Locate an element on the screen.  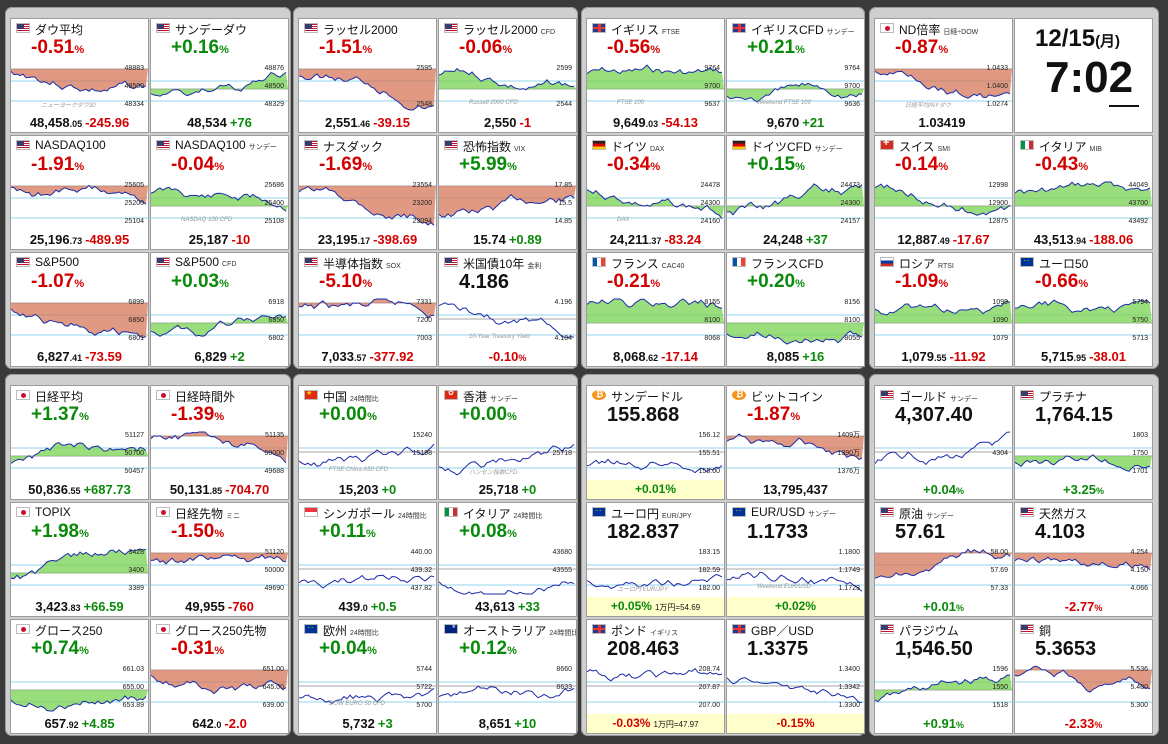
market-card: S&P500 -1.07% 6899 6850 6801 6,827.41 -73.59 is located at coordinates (79, 309).